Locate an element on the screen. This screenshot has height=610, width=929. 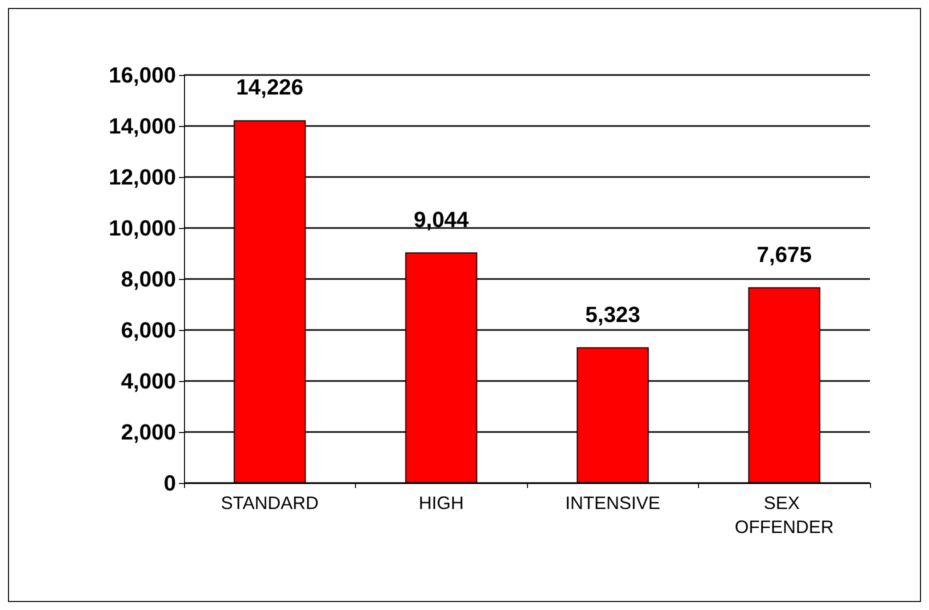
y-tick-label: 10,000 is located at coordinates (142, 228).